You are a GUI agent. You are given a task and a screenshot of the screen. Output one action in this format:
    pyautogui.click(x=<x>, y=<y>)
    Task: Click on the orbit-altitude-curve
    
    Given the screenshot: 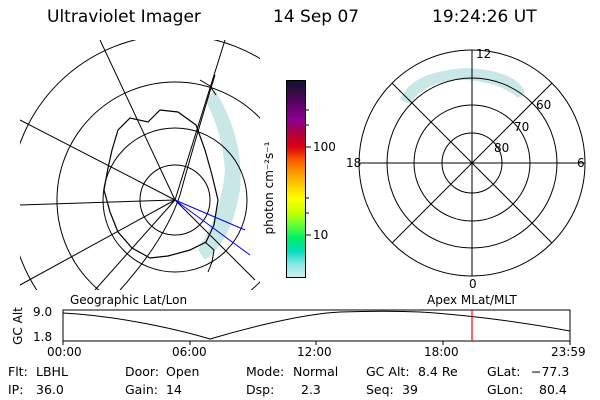 What is the action you would take?
    pyautogui.click(x=316, y=325)
    